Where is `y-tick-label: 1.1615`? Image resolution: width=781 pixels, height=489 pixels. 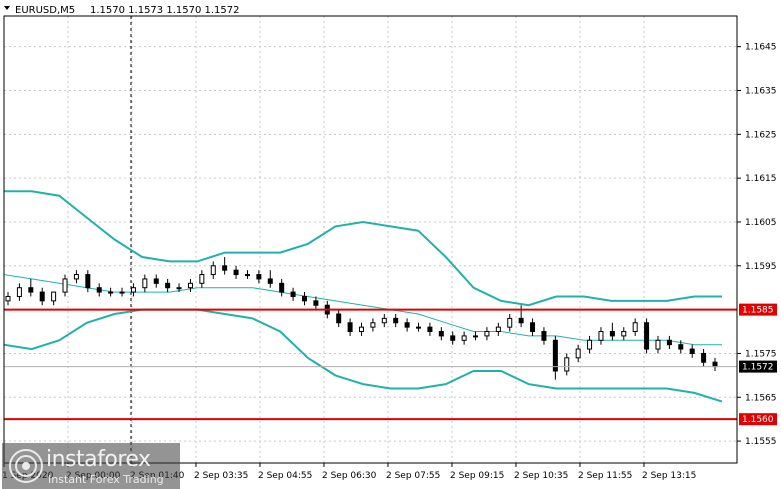 y-tick-label: 1.1615 is located at coordinates (761, 179).